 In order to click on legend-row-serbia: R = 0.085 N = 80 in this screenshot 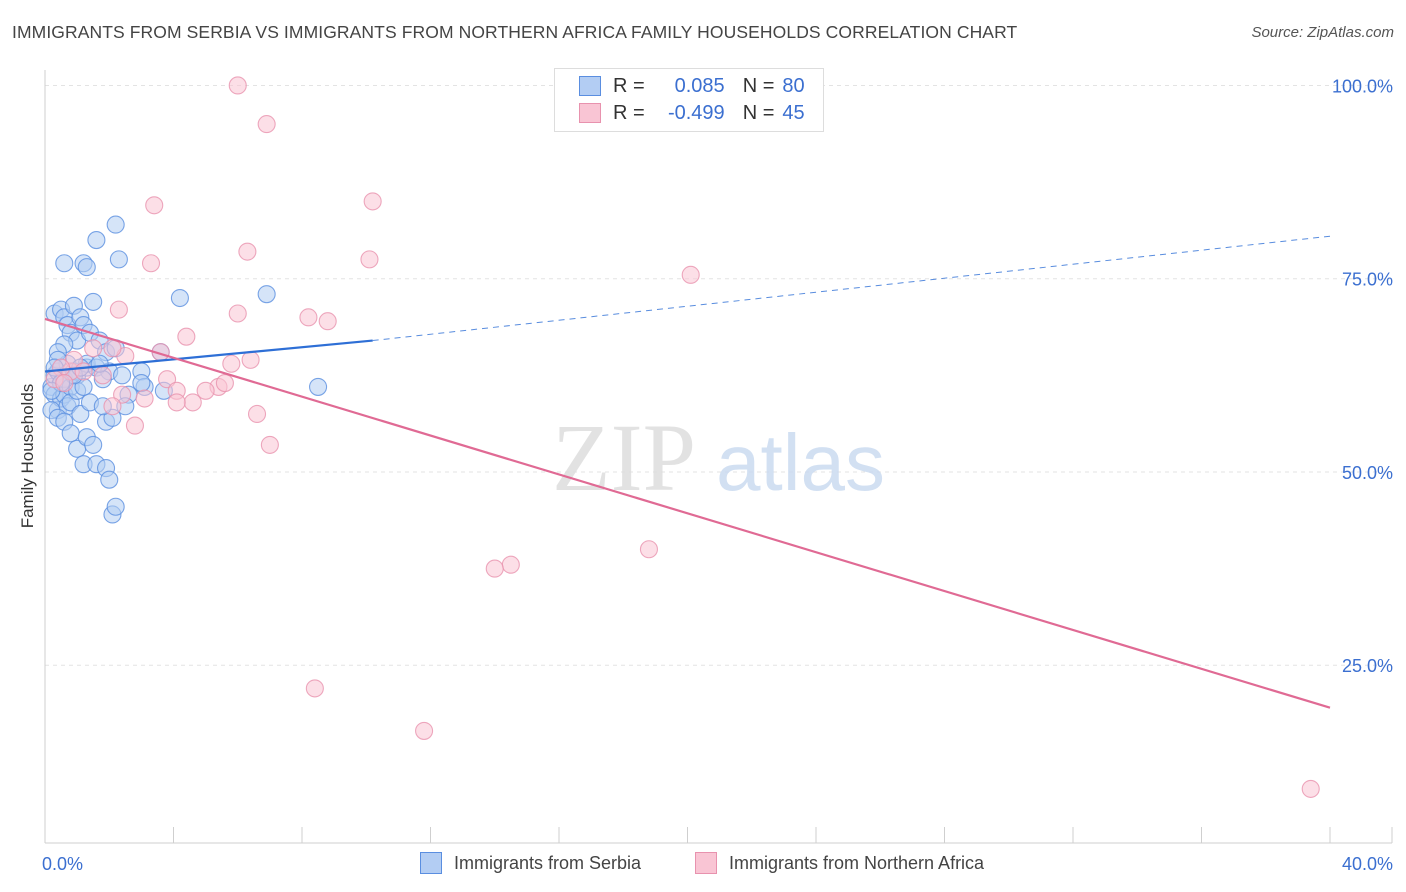, I will do `click(692, 86)`.